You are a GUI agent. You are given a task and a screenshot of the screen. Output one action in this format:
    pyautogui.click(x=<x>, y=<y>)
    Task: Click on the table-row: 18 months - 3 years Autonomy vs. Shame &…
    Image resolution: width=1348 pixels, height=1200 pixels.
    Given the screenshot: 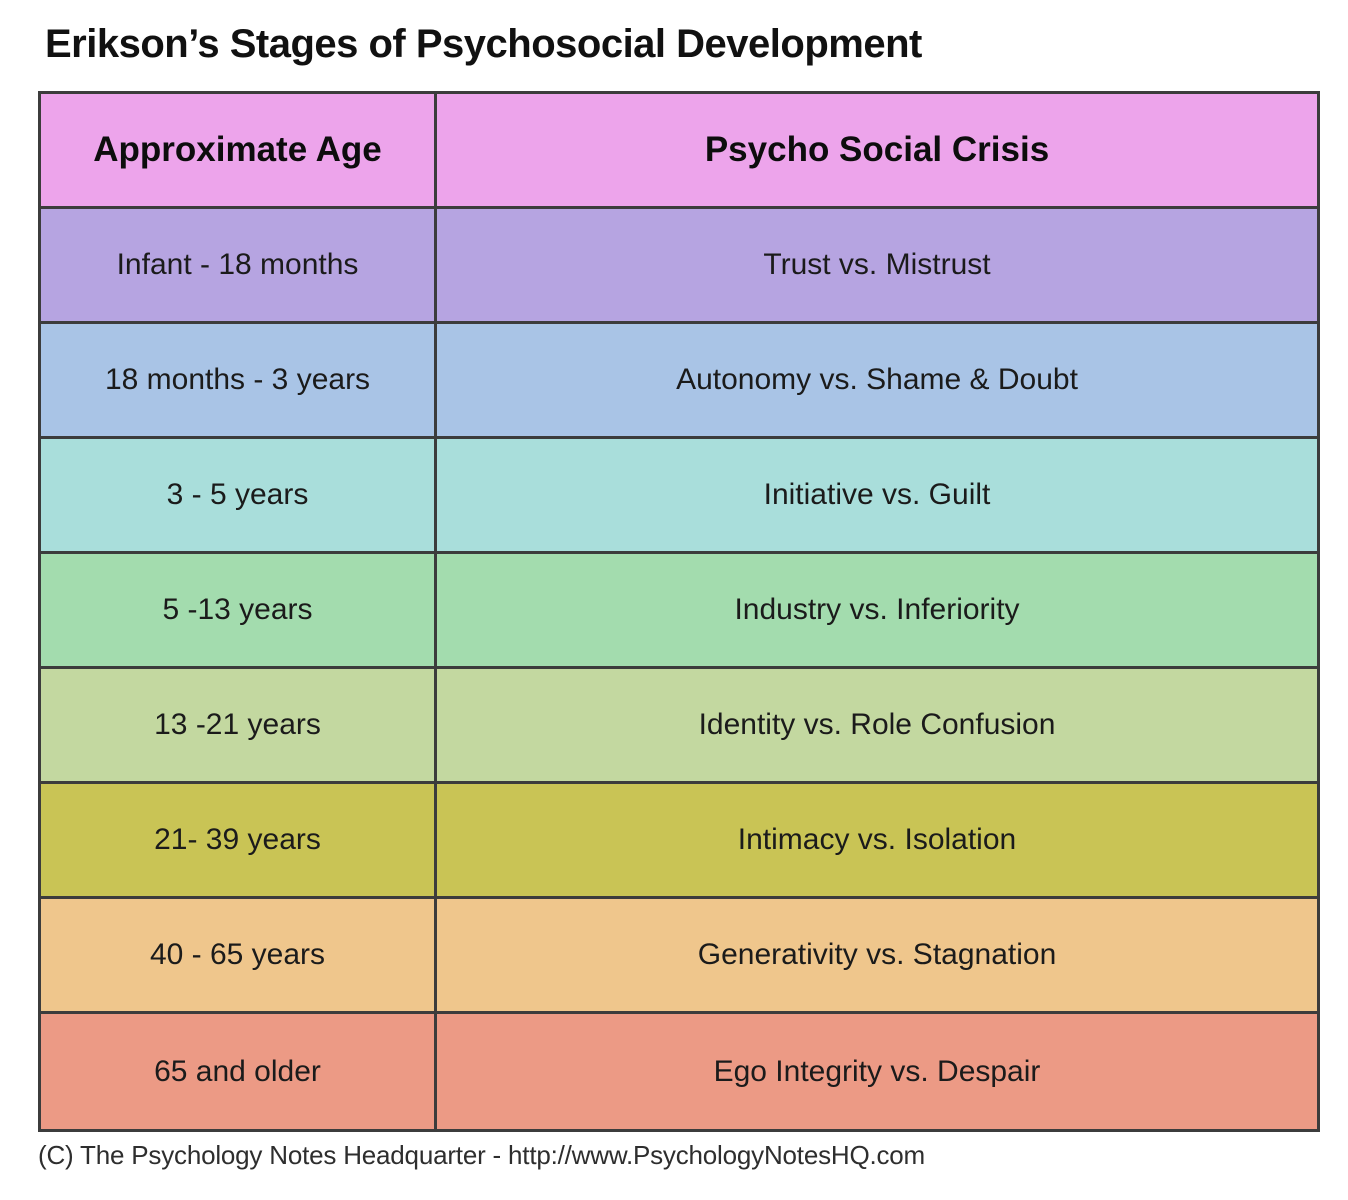 What is the action you would take?
    pyautogui.click(x=679, y=381)
    